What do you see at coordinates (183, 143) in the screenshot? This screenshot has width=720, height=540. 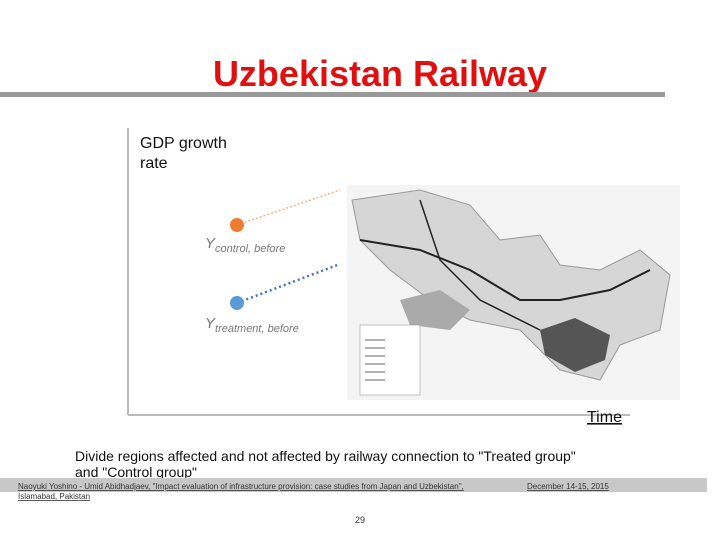 I see `y-axis-label: GDP growth` at bounding box center [183, 143].